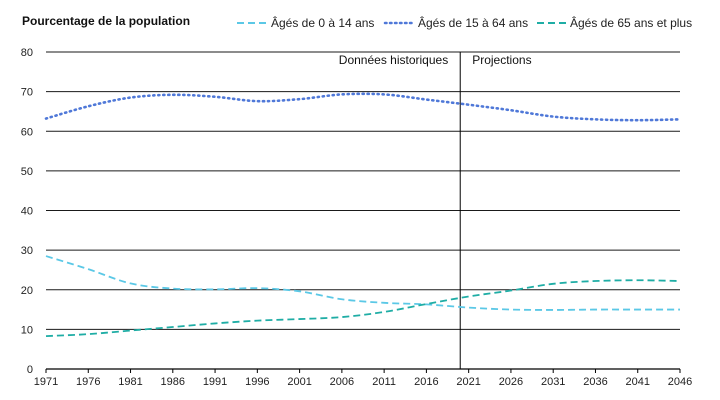  What do you see at coordinates (30, 370) in the screenshot?
I see `y-tick-label: 0` at bounding box center [30, 370].